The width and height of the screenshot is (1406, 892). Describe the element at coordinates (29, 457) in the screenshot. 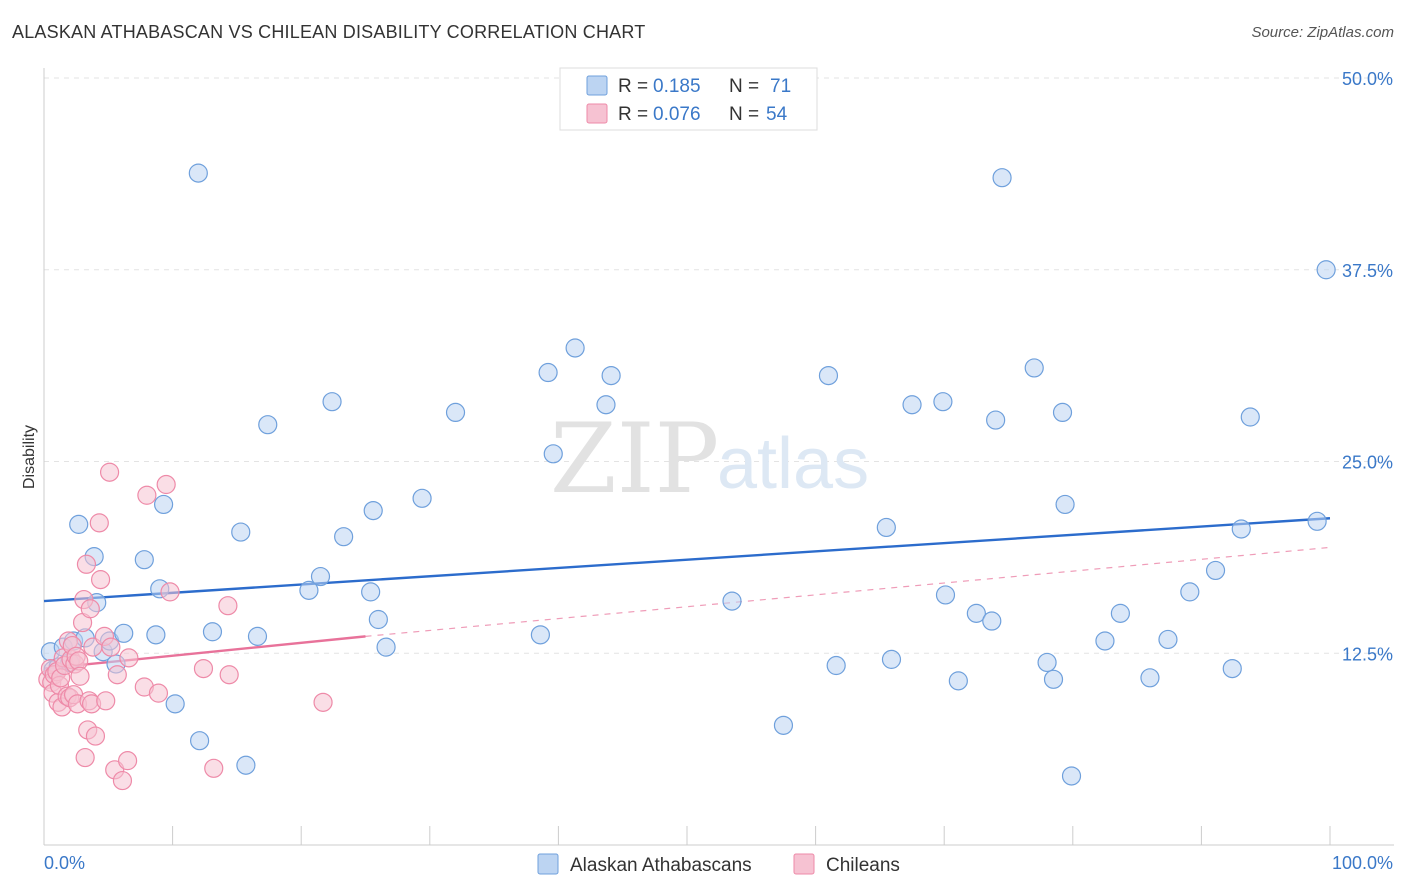

I see `y-axis-label: Disability` at that location.